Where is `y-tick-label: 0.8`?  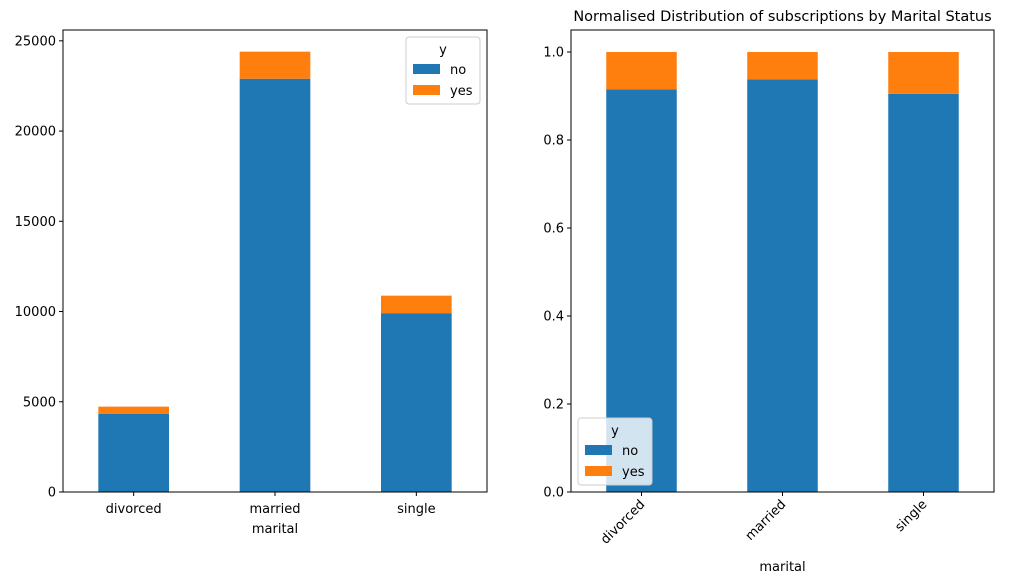 y-tick-label: 0.8 is located at coordinates (553, 141).